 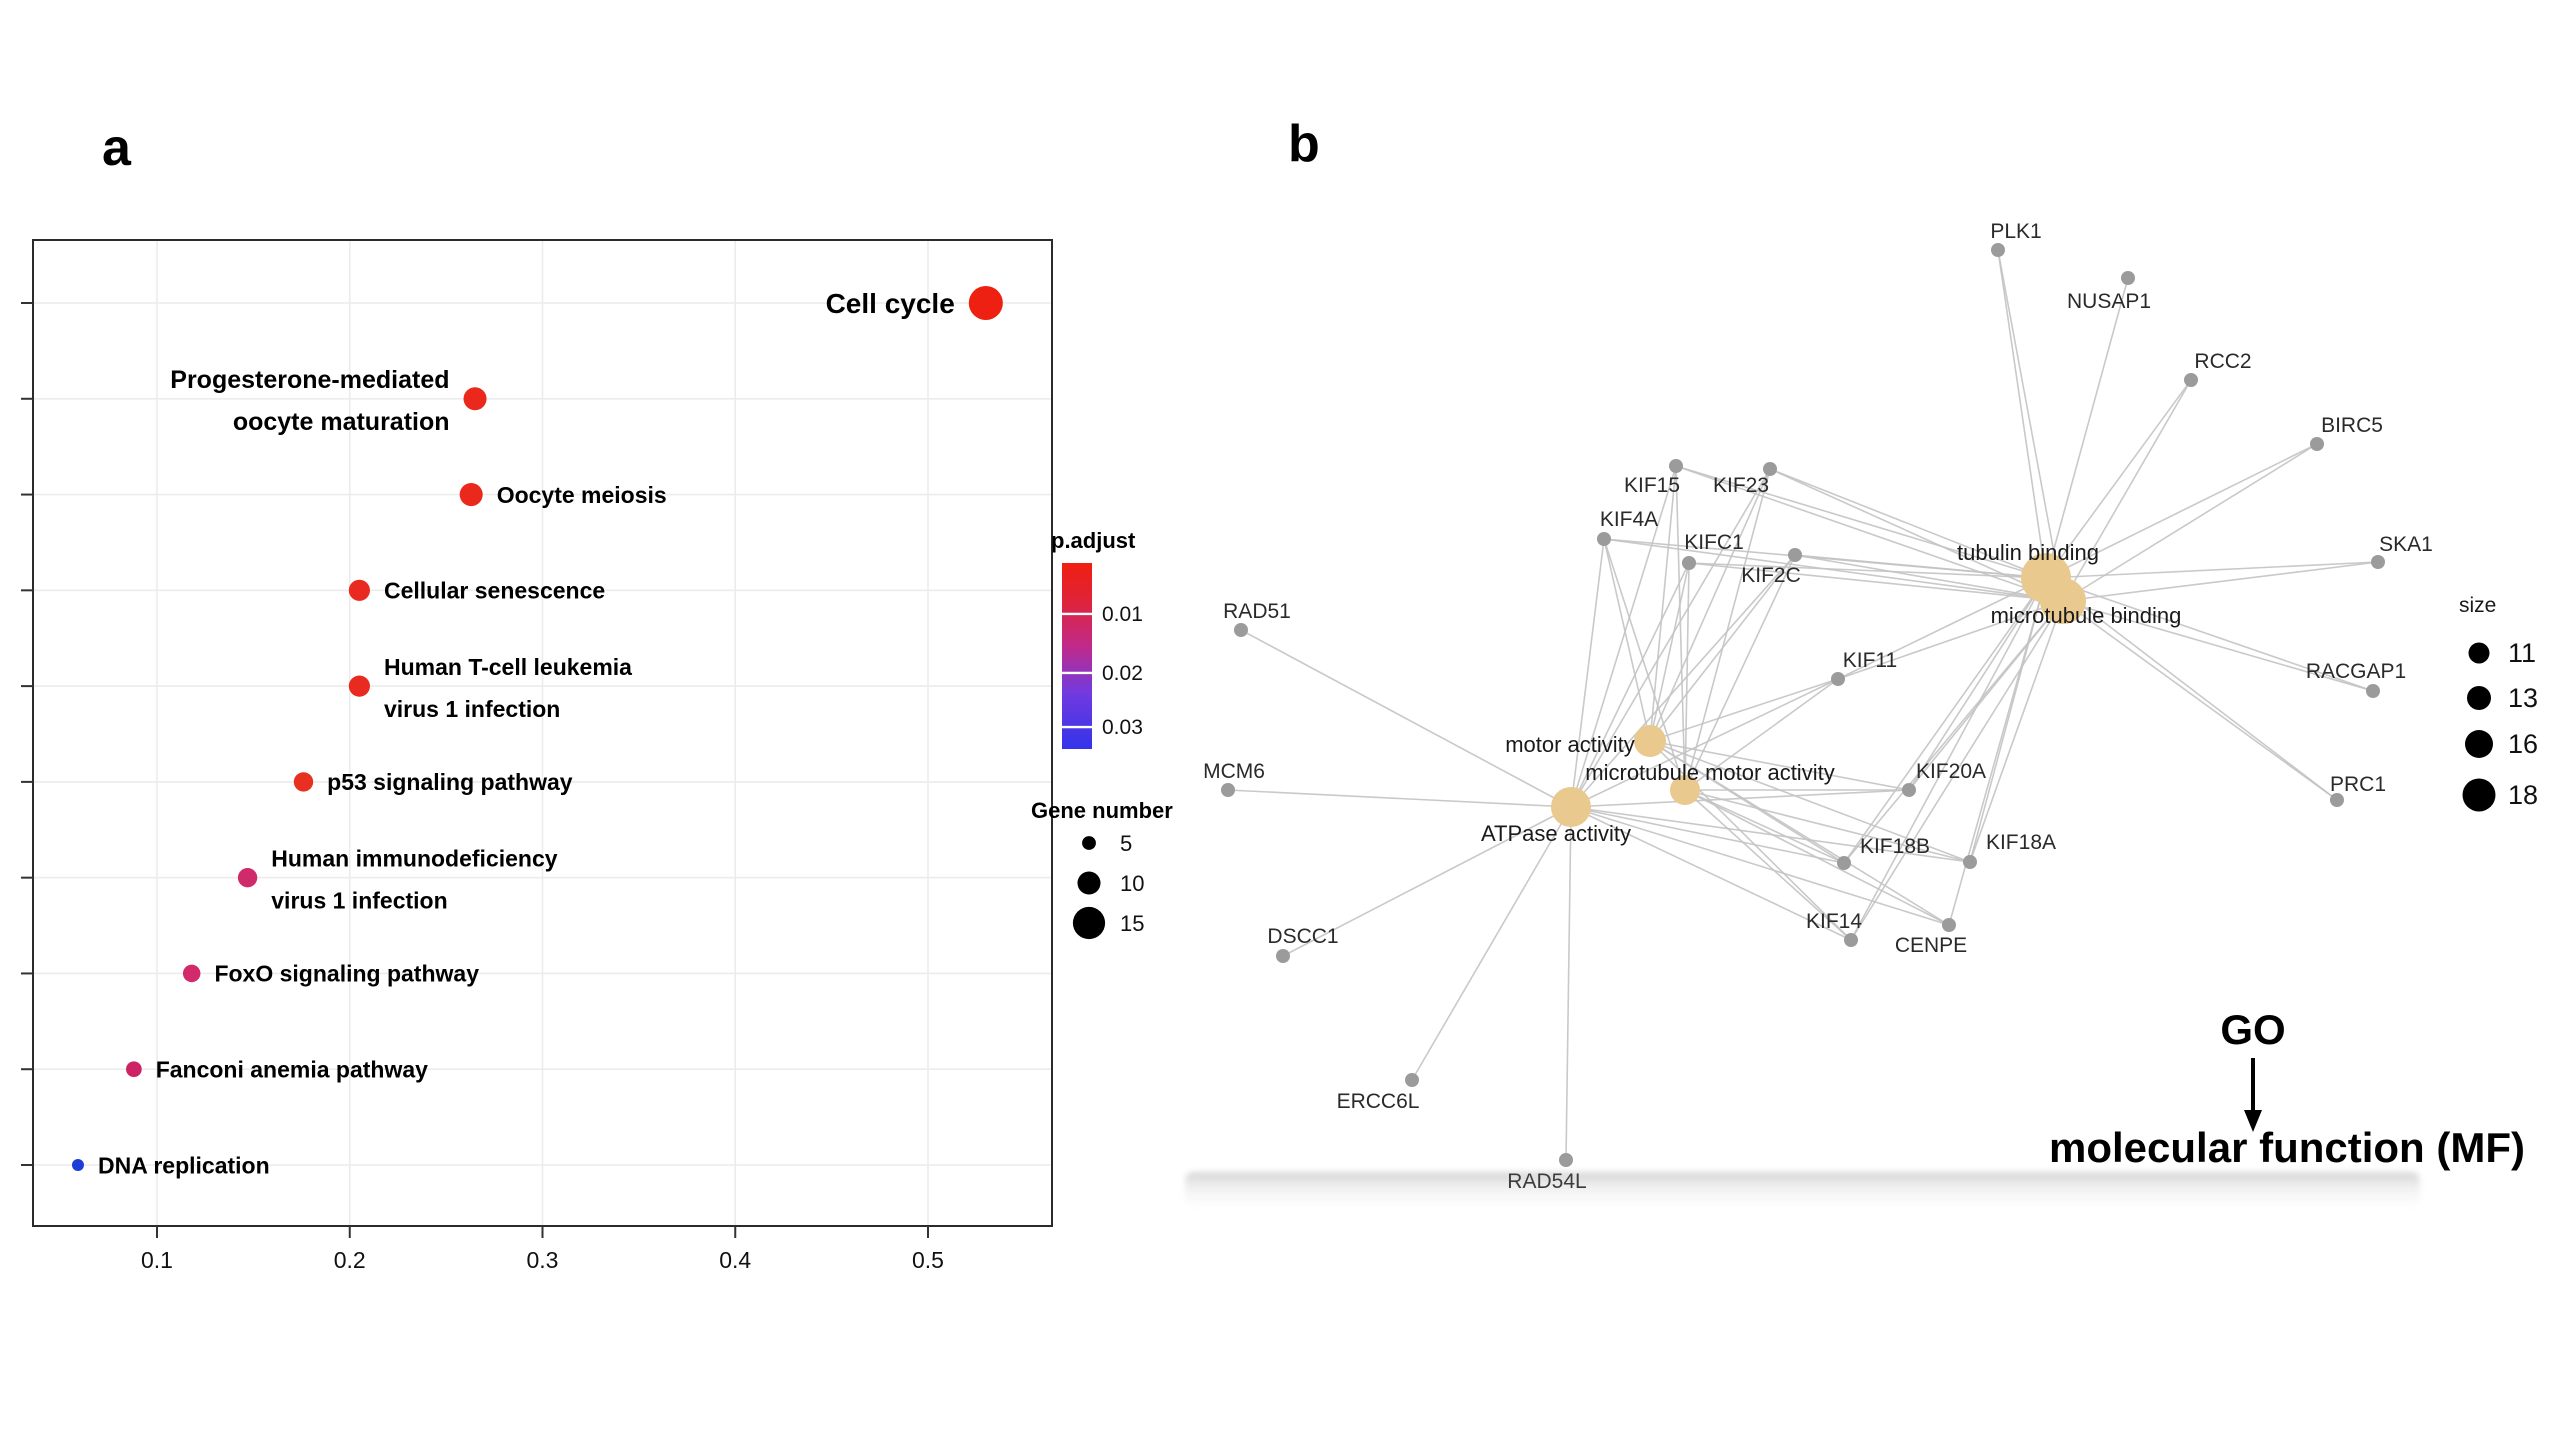 What do you see at coordinates (890, 303) in the screenshot?
I see `pathway-label: Cell cycle` at bounding box center [890, 303].